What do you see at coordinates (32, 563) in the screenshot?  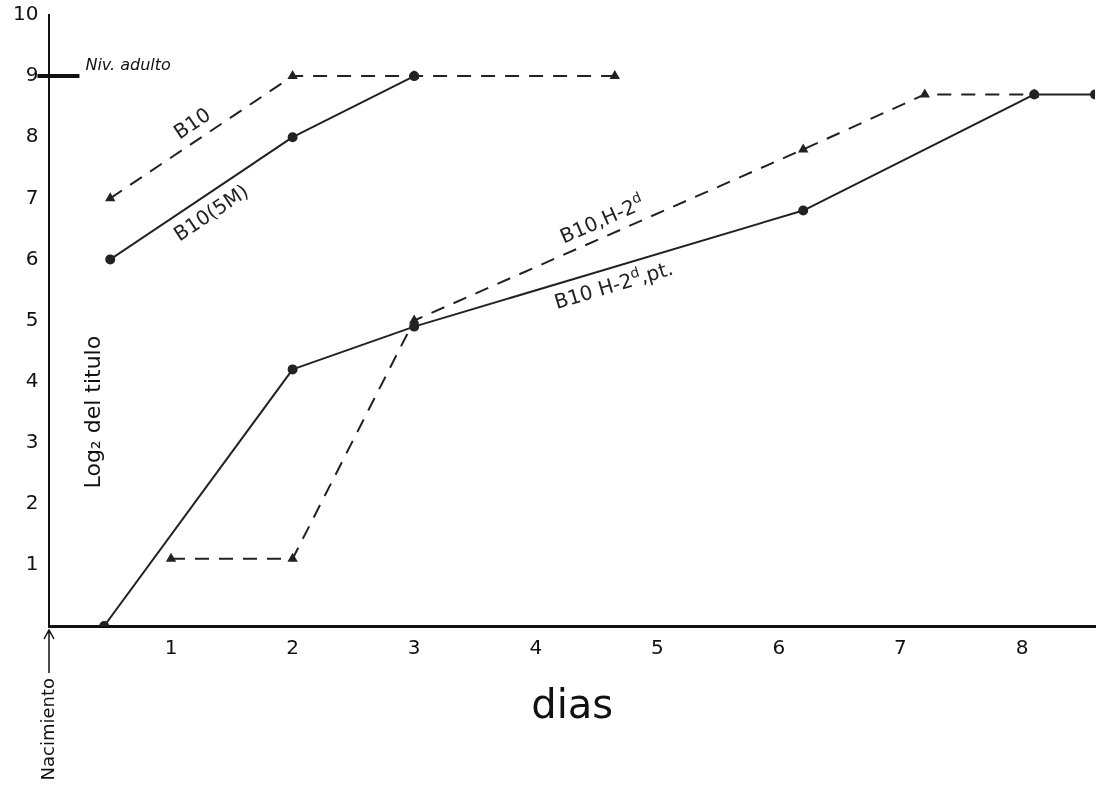 I see `y-tick-label: 1` at bounding box center [32, 563].